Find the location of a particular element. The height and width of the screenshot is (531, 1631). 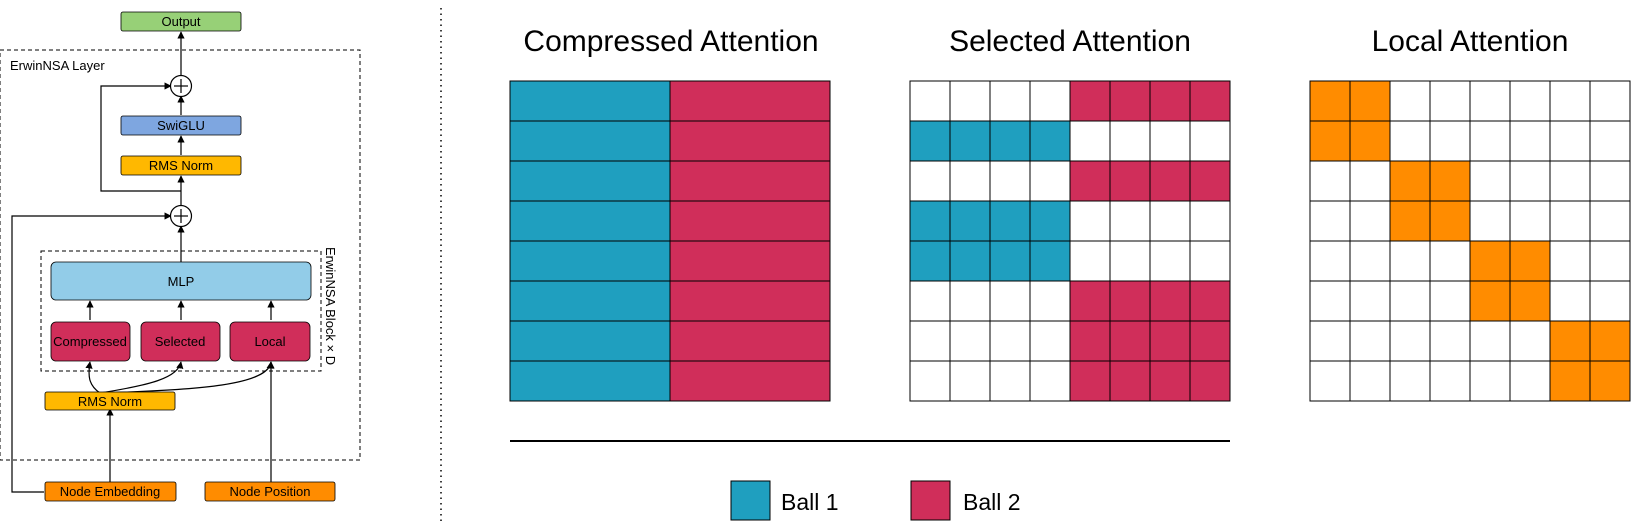

residual-add-top is located at coordinates (181, 86).